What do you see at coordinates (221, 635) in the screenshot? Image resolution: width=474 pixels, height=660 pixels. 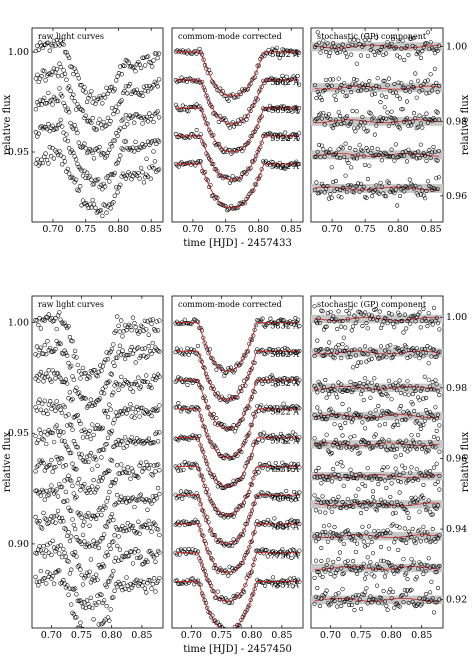 I see `x-tick-label: 0.75` at bounding box center [221, 635].